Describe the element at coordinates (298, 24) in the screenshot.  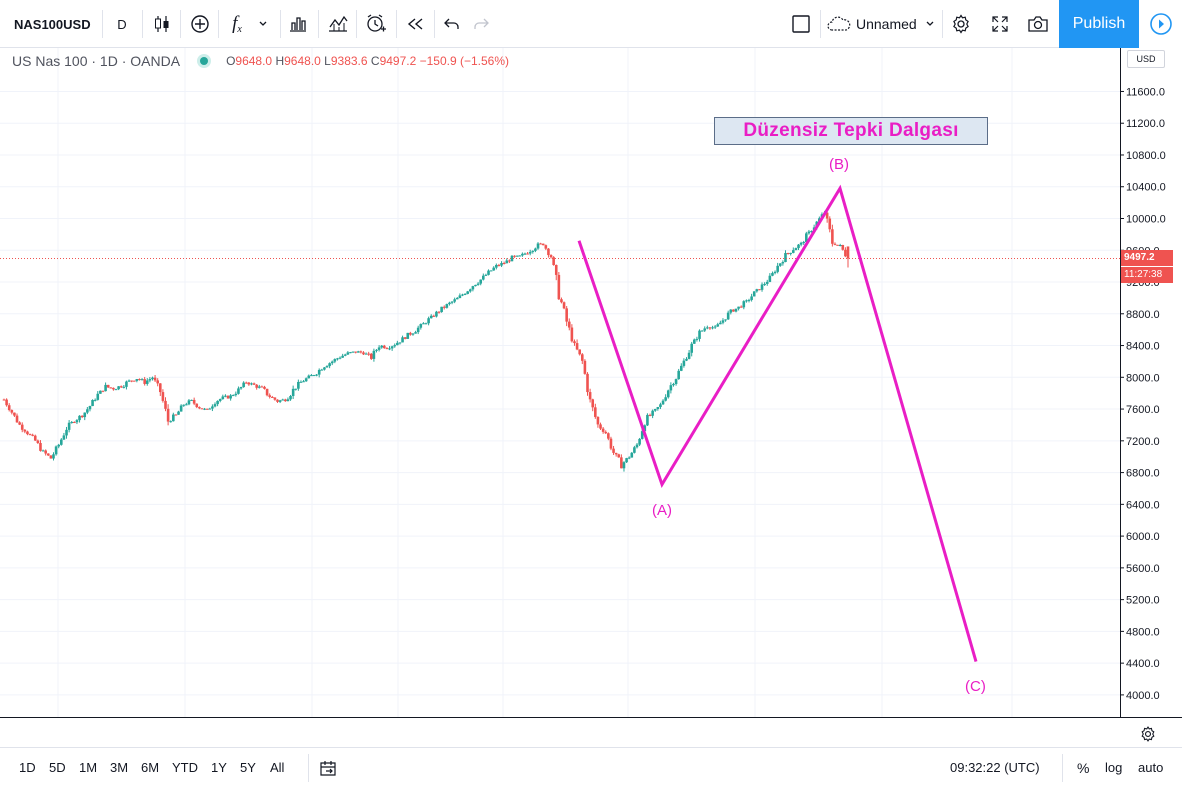
I see `financials-button` at that location.